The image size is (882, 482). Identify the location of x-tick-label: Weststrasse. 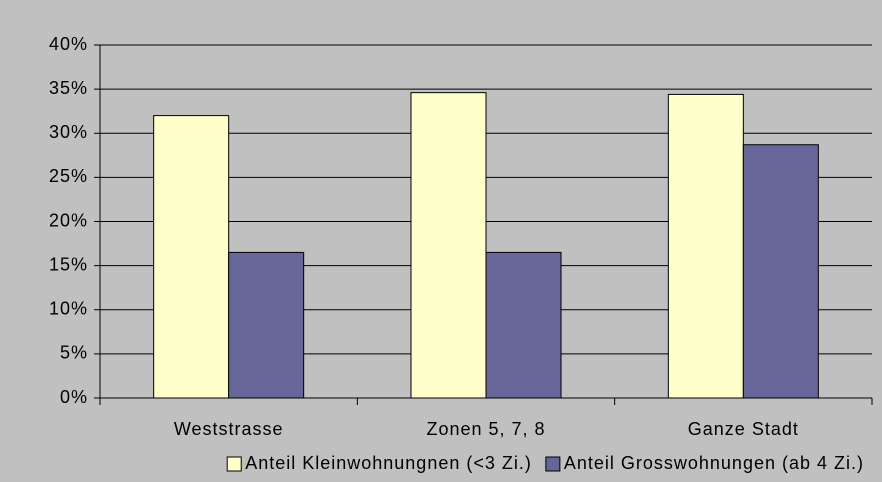
(229, 429).